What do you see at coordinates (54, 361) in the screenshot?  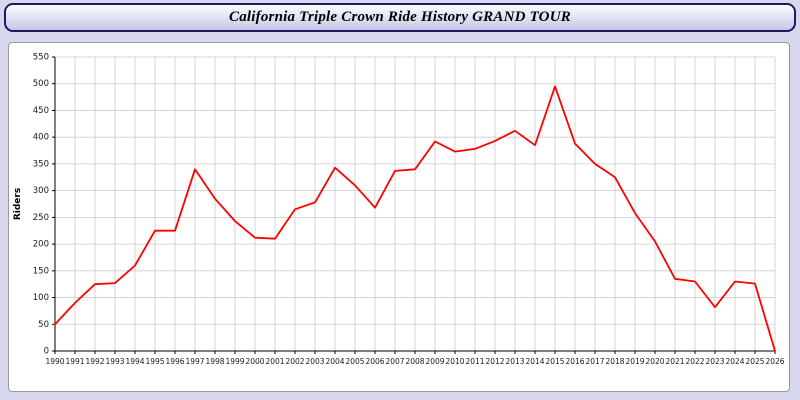 I see `svg-text: 1990` at bounding box center [54, 361].